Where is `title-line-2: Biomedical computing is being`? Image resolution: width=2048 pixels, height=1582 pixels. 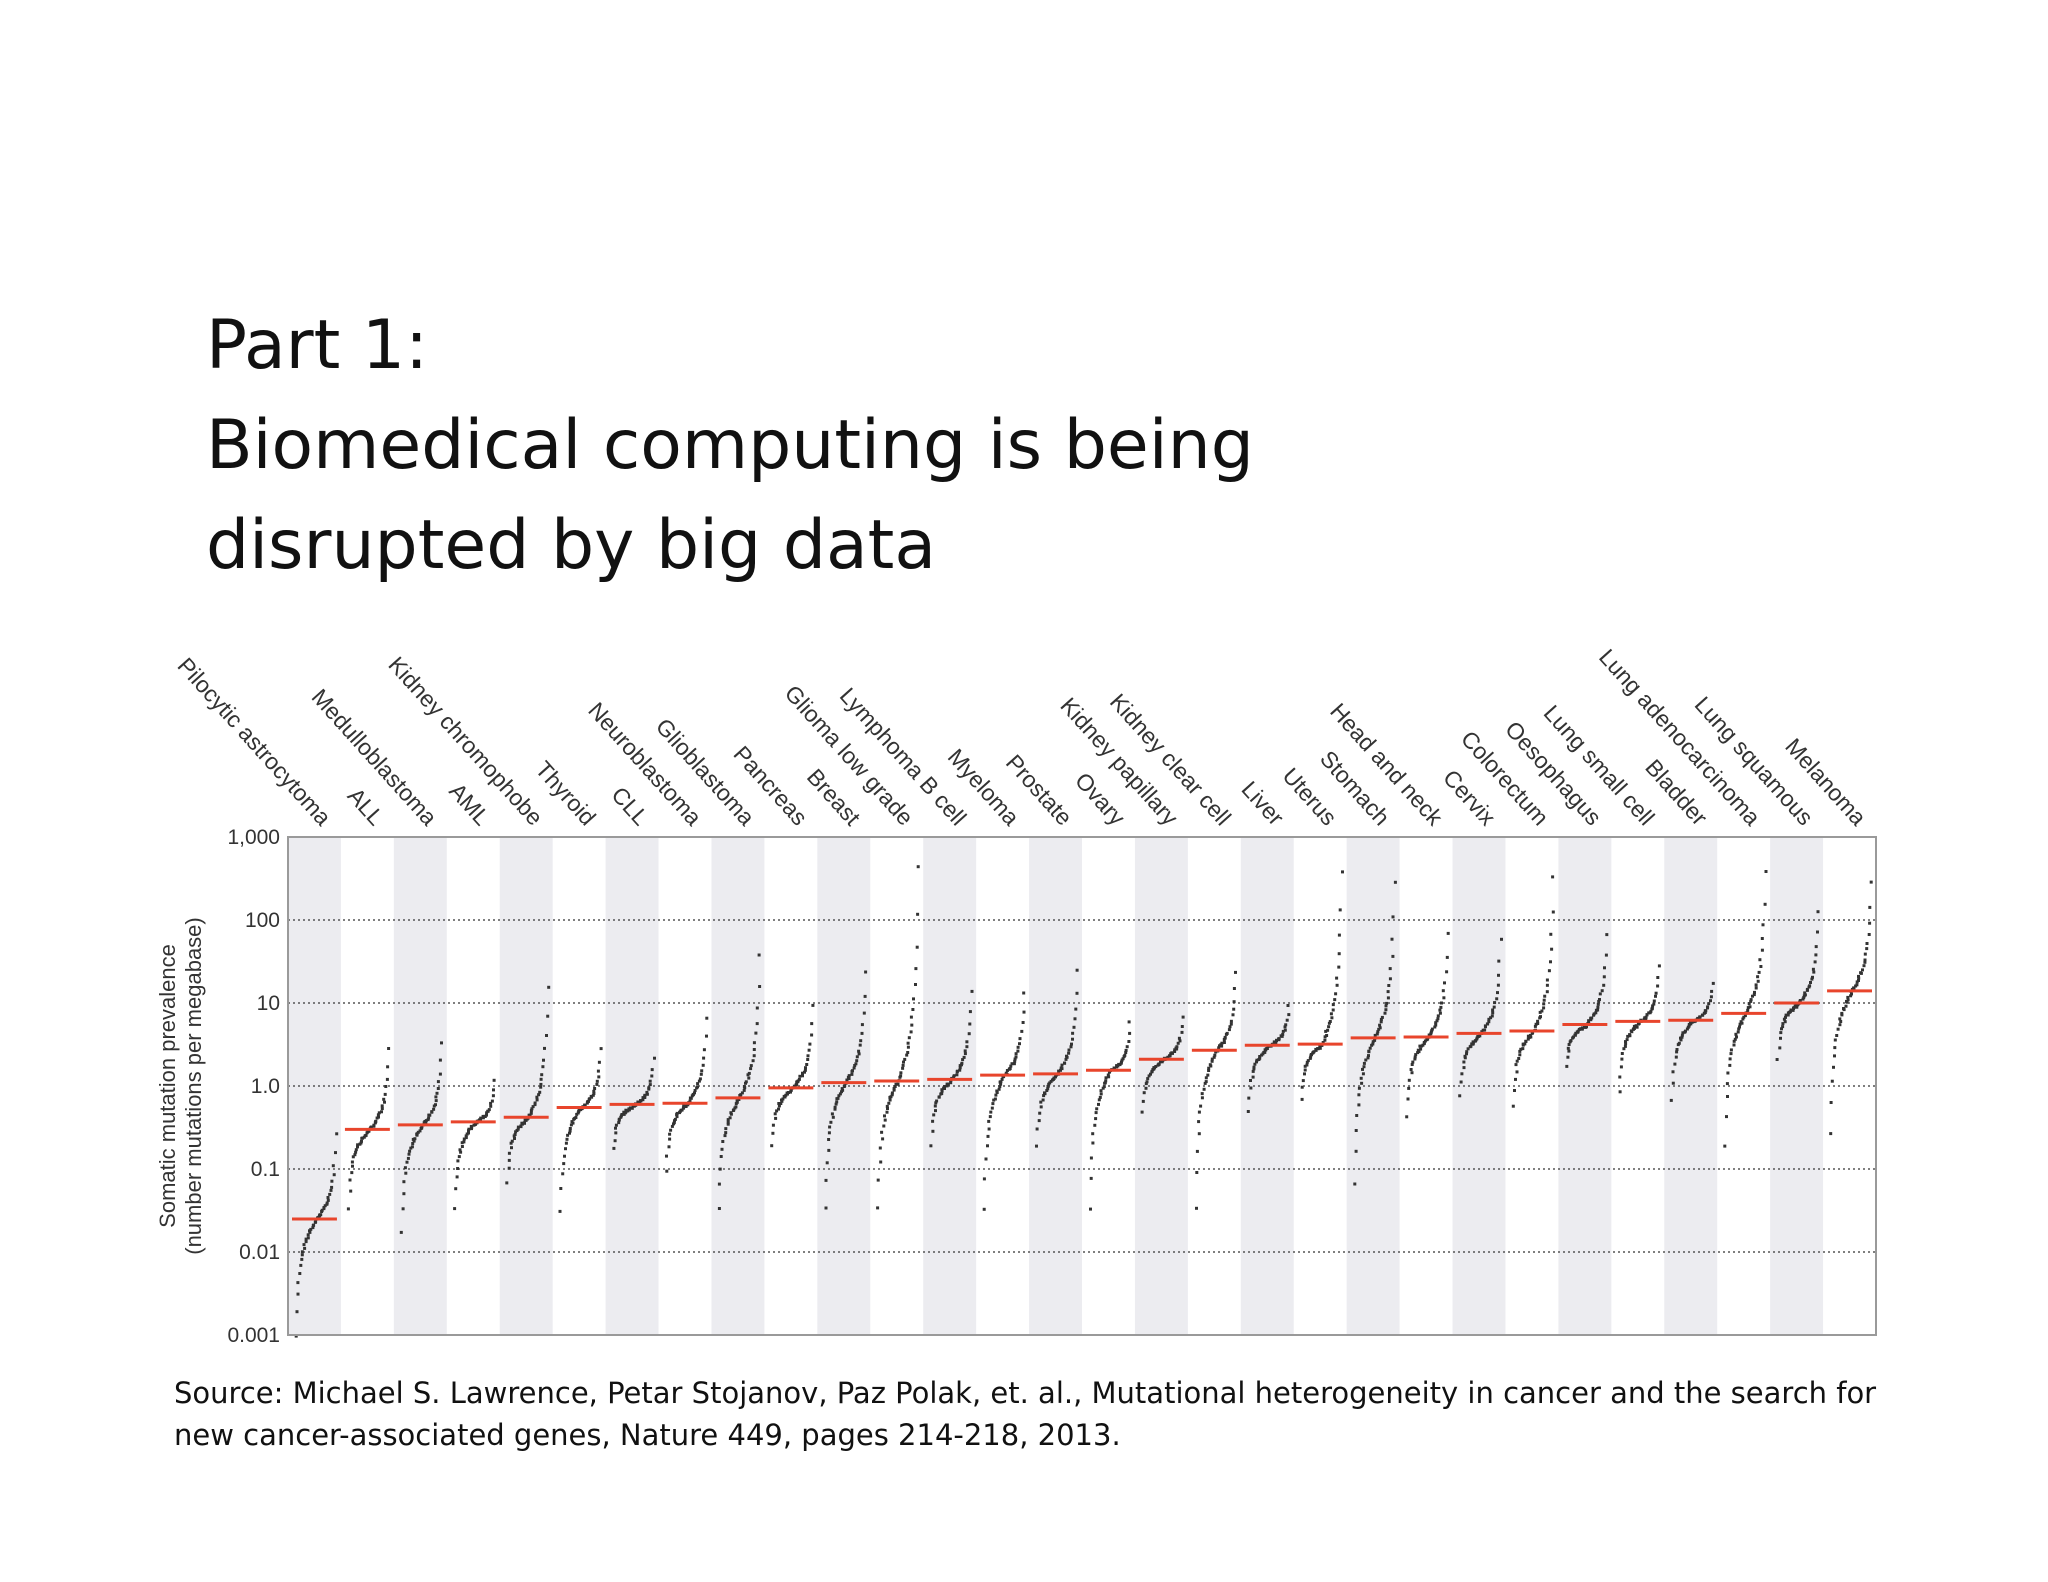 title-line-2: Biomedical computing is being is located at coordinates (730, 445).